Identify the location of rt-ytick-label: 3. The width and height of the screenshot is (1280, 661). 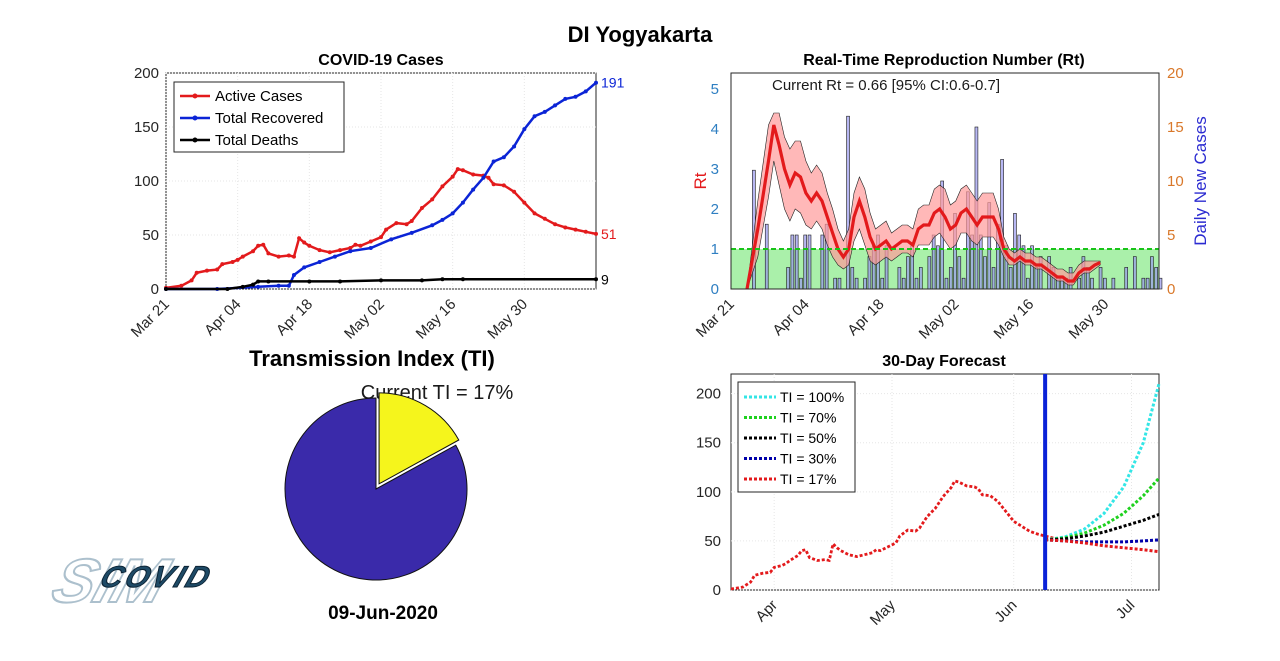
(715, 169).